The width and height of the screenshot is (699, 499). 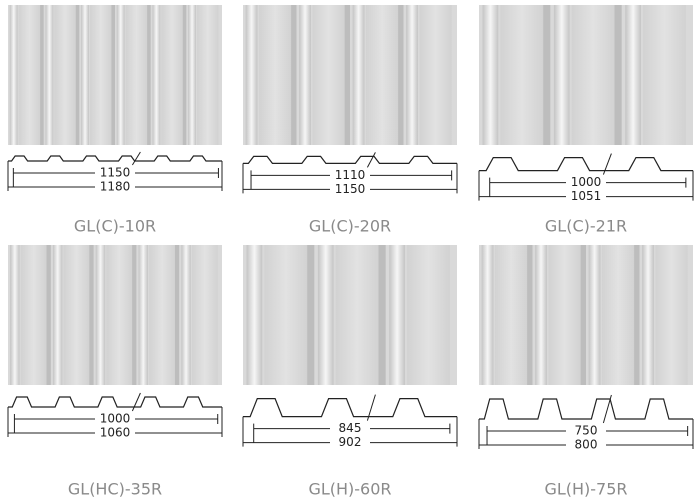 What do you see at coordinates (115, 489) in the screenshot?
I see `product-name: GL(HC)-35R` at bounding box center [115, 489].